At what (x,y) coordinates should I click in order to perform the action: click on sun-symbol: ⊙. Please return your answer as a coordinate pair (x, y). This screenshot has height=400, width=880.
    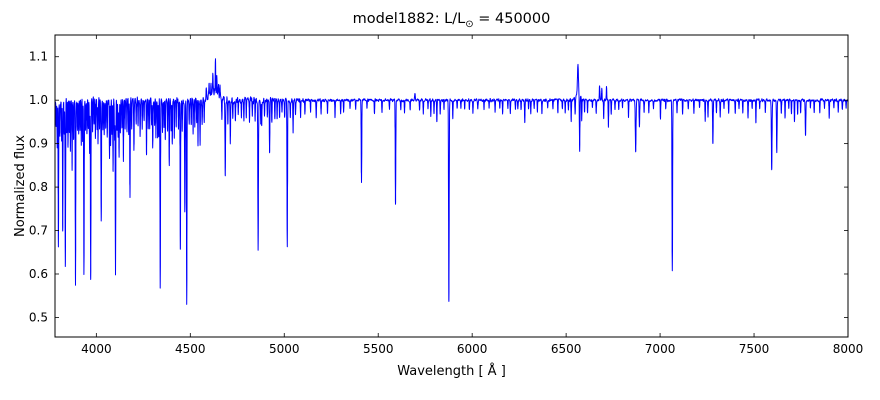
    Looking at the image, I should click on (469, 24).